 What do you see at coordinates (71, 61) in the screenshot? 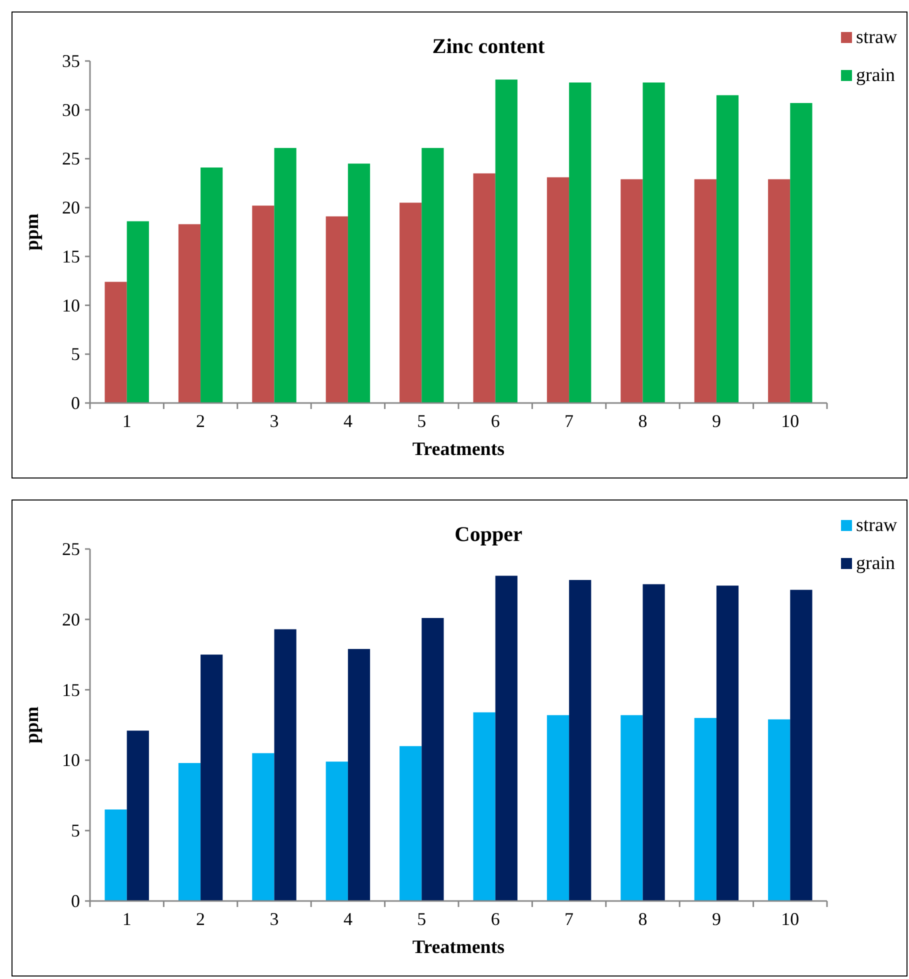
I see `y-tick-label: 35` at bounding box center [71, 61].